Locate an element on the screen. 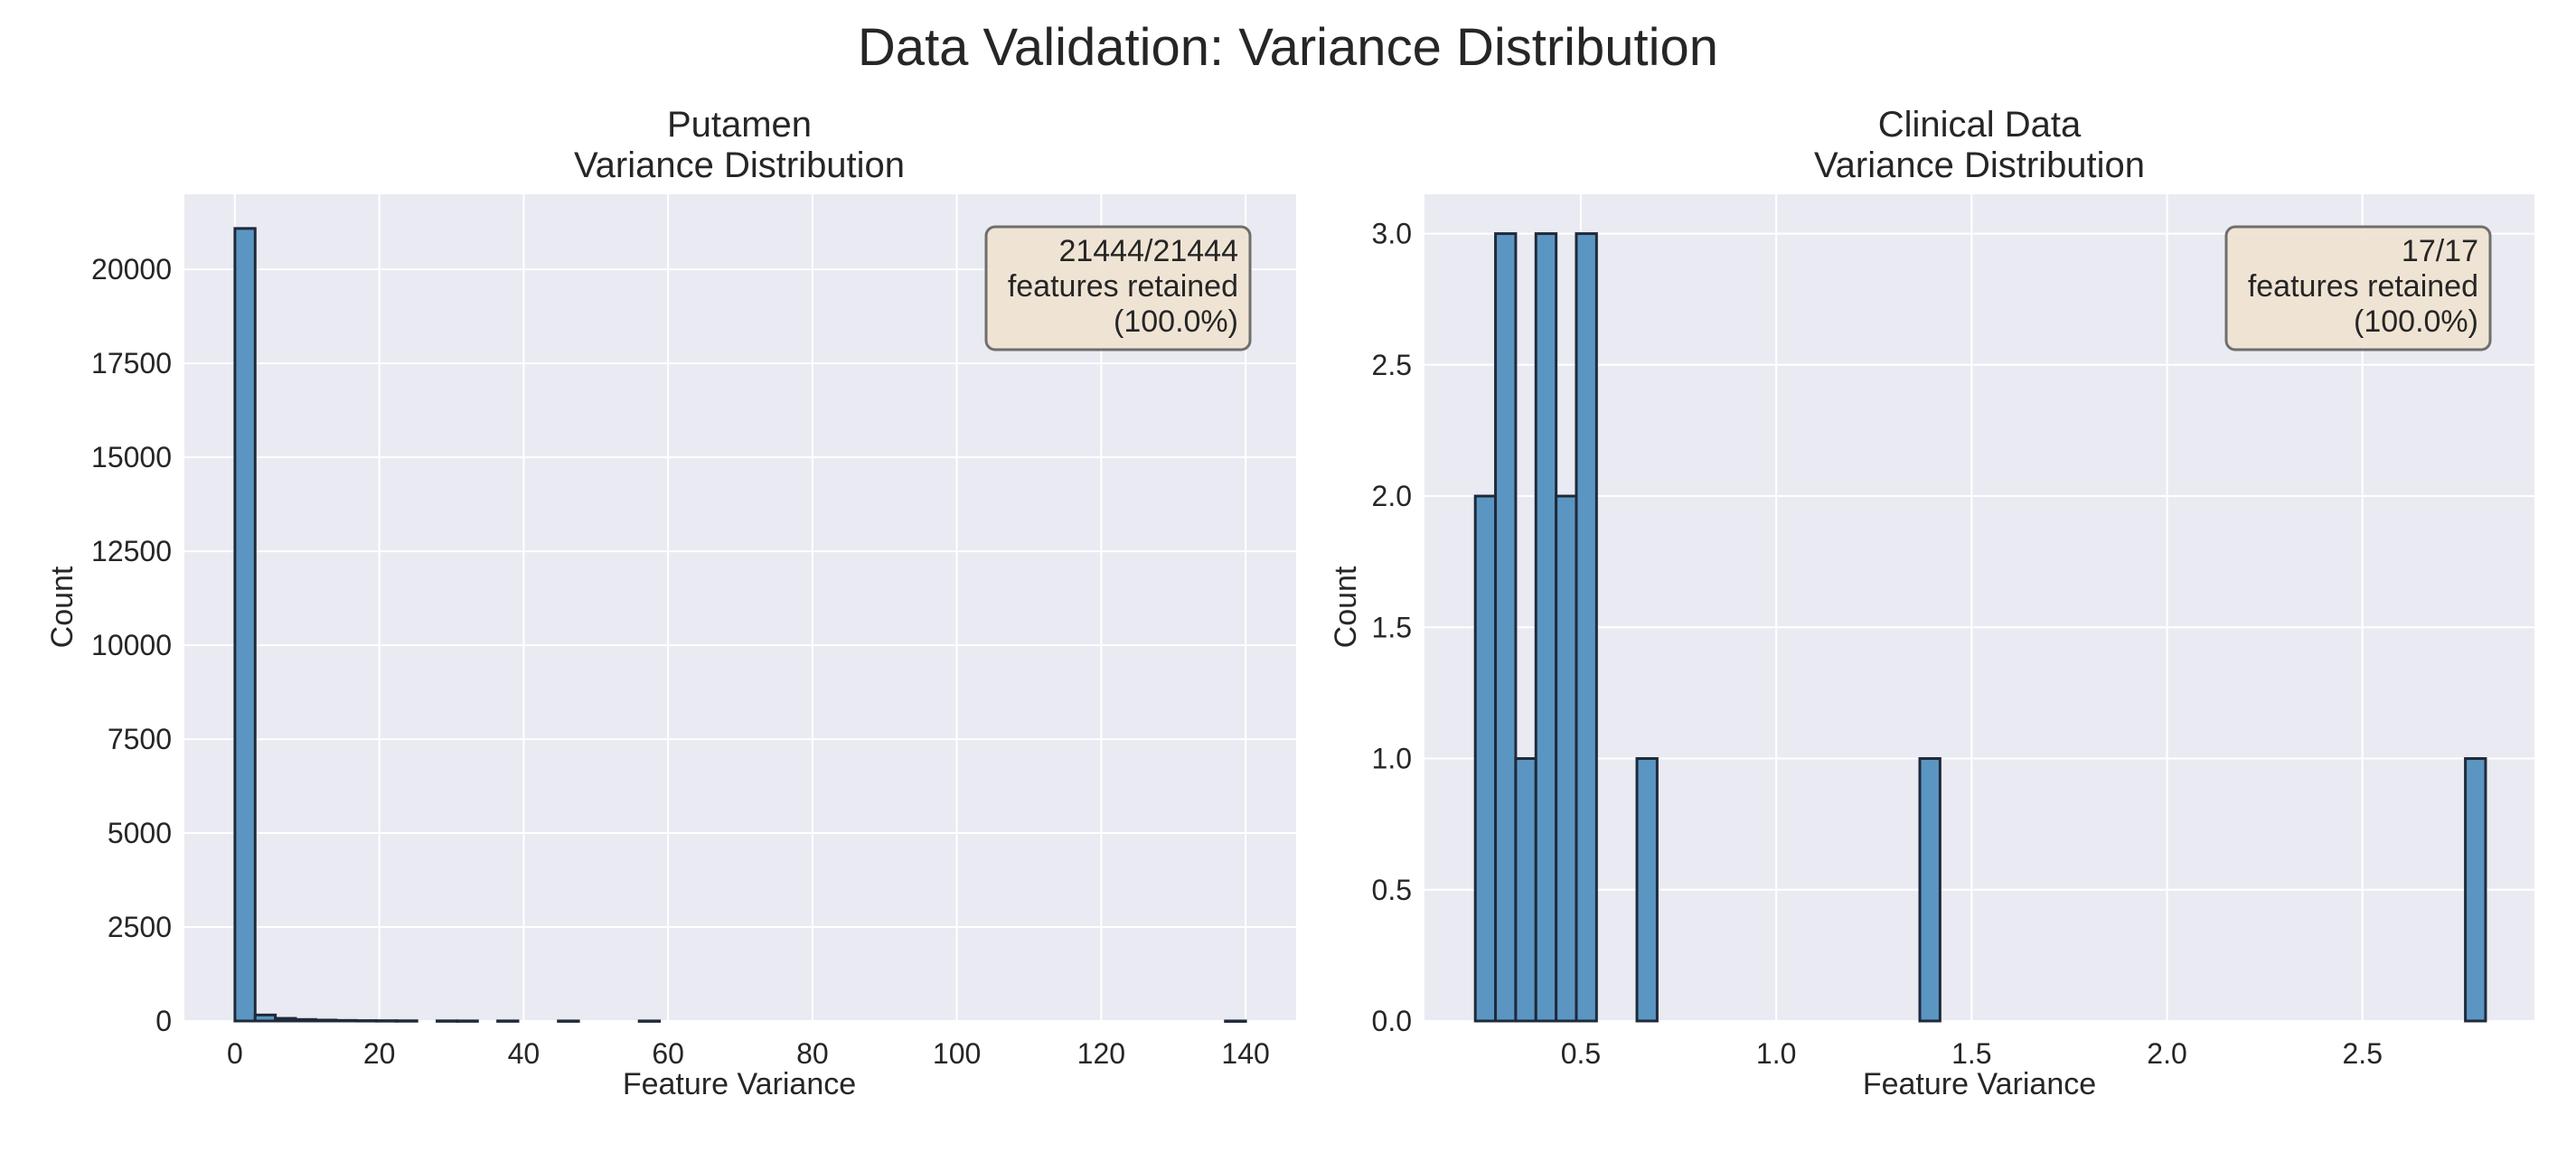  x-tick-label: 0 is located at coordinates (235, 1053).